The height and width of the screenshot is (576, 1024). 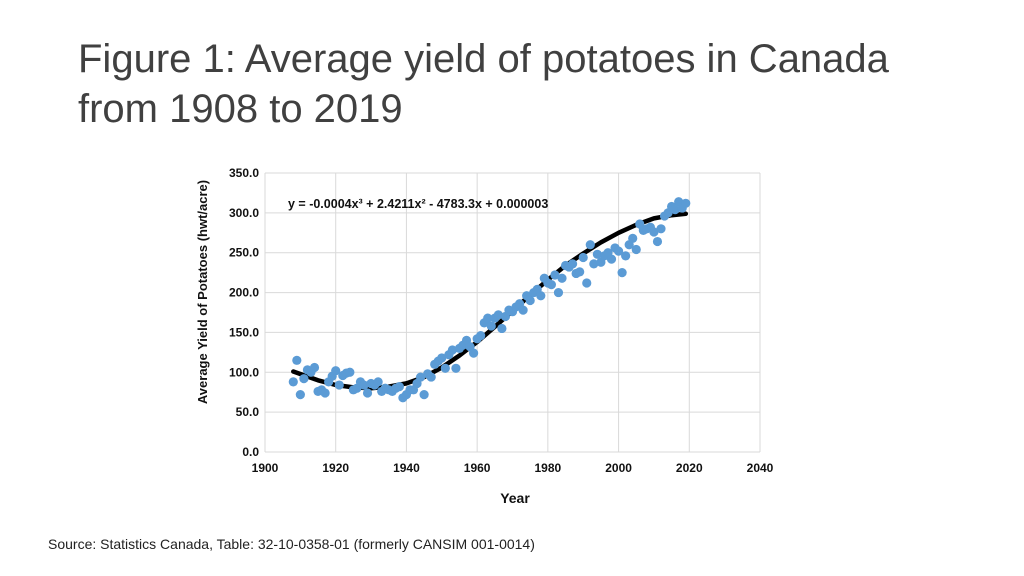 I want to click on x-tick-label: 1900, so click(x=265, y=468).